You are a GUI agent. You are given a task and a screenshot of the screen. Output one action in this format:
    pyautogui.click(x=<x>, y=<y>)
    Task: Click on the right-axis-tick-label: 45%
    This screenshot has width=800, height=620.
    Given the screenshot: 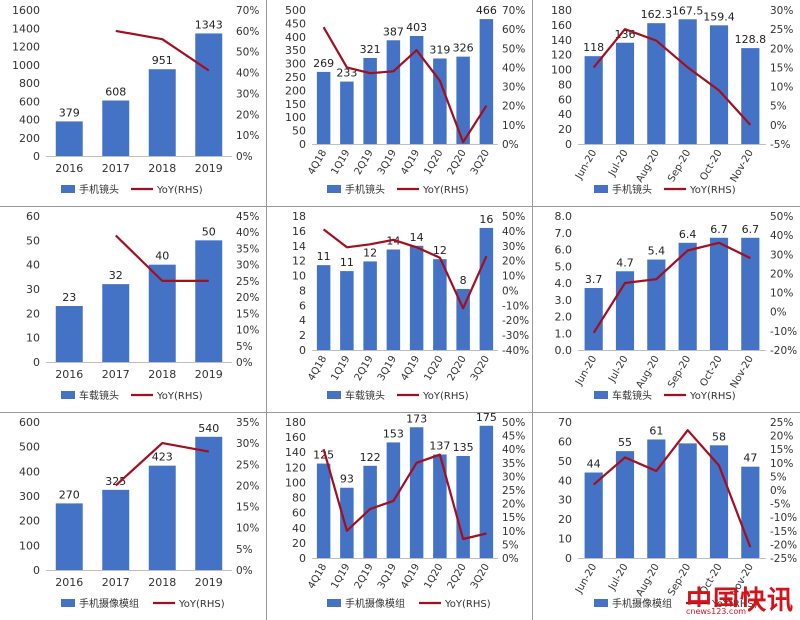 What is the action you would take?
    pyautogui.click(x=247, y=217)
    